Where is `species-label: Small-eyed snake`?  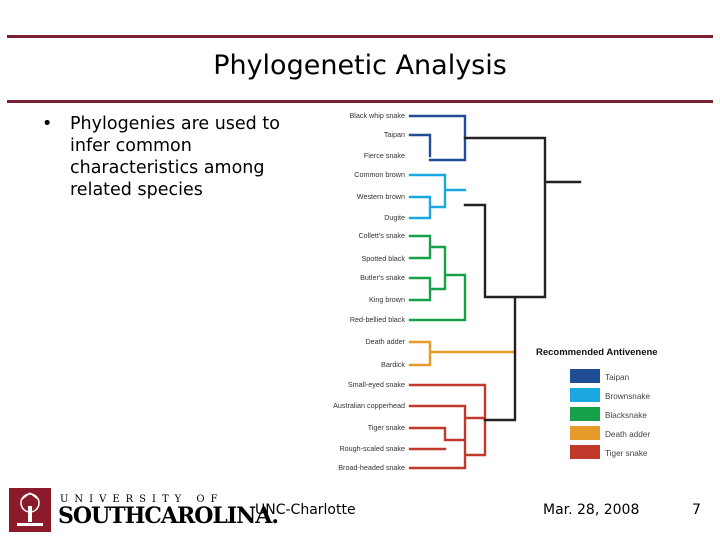
species-label: Small-eyed snake is located at coordinates (376, 384).